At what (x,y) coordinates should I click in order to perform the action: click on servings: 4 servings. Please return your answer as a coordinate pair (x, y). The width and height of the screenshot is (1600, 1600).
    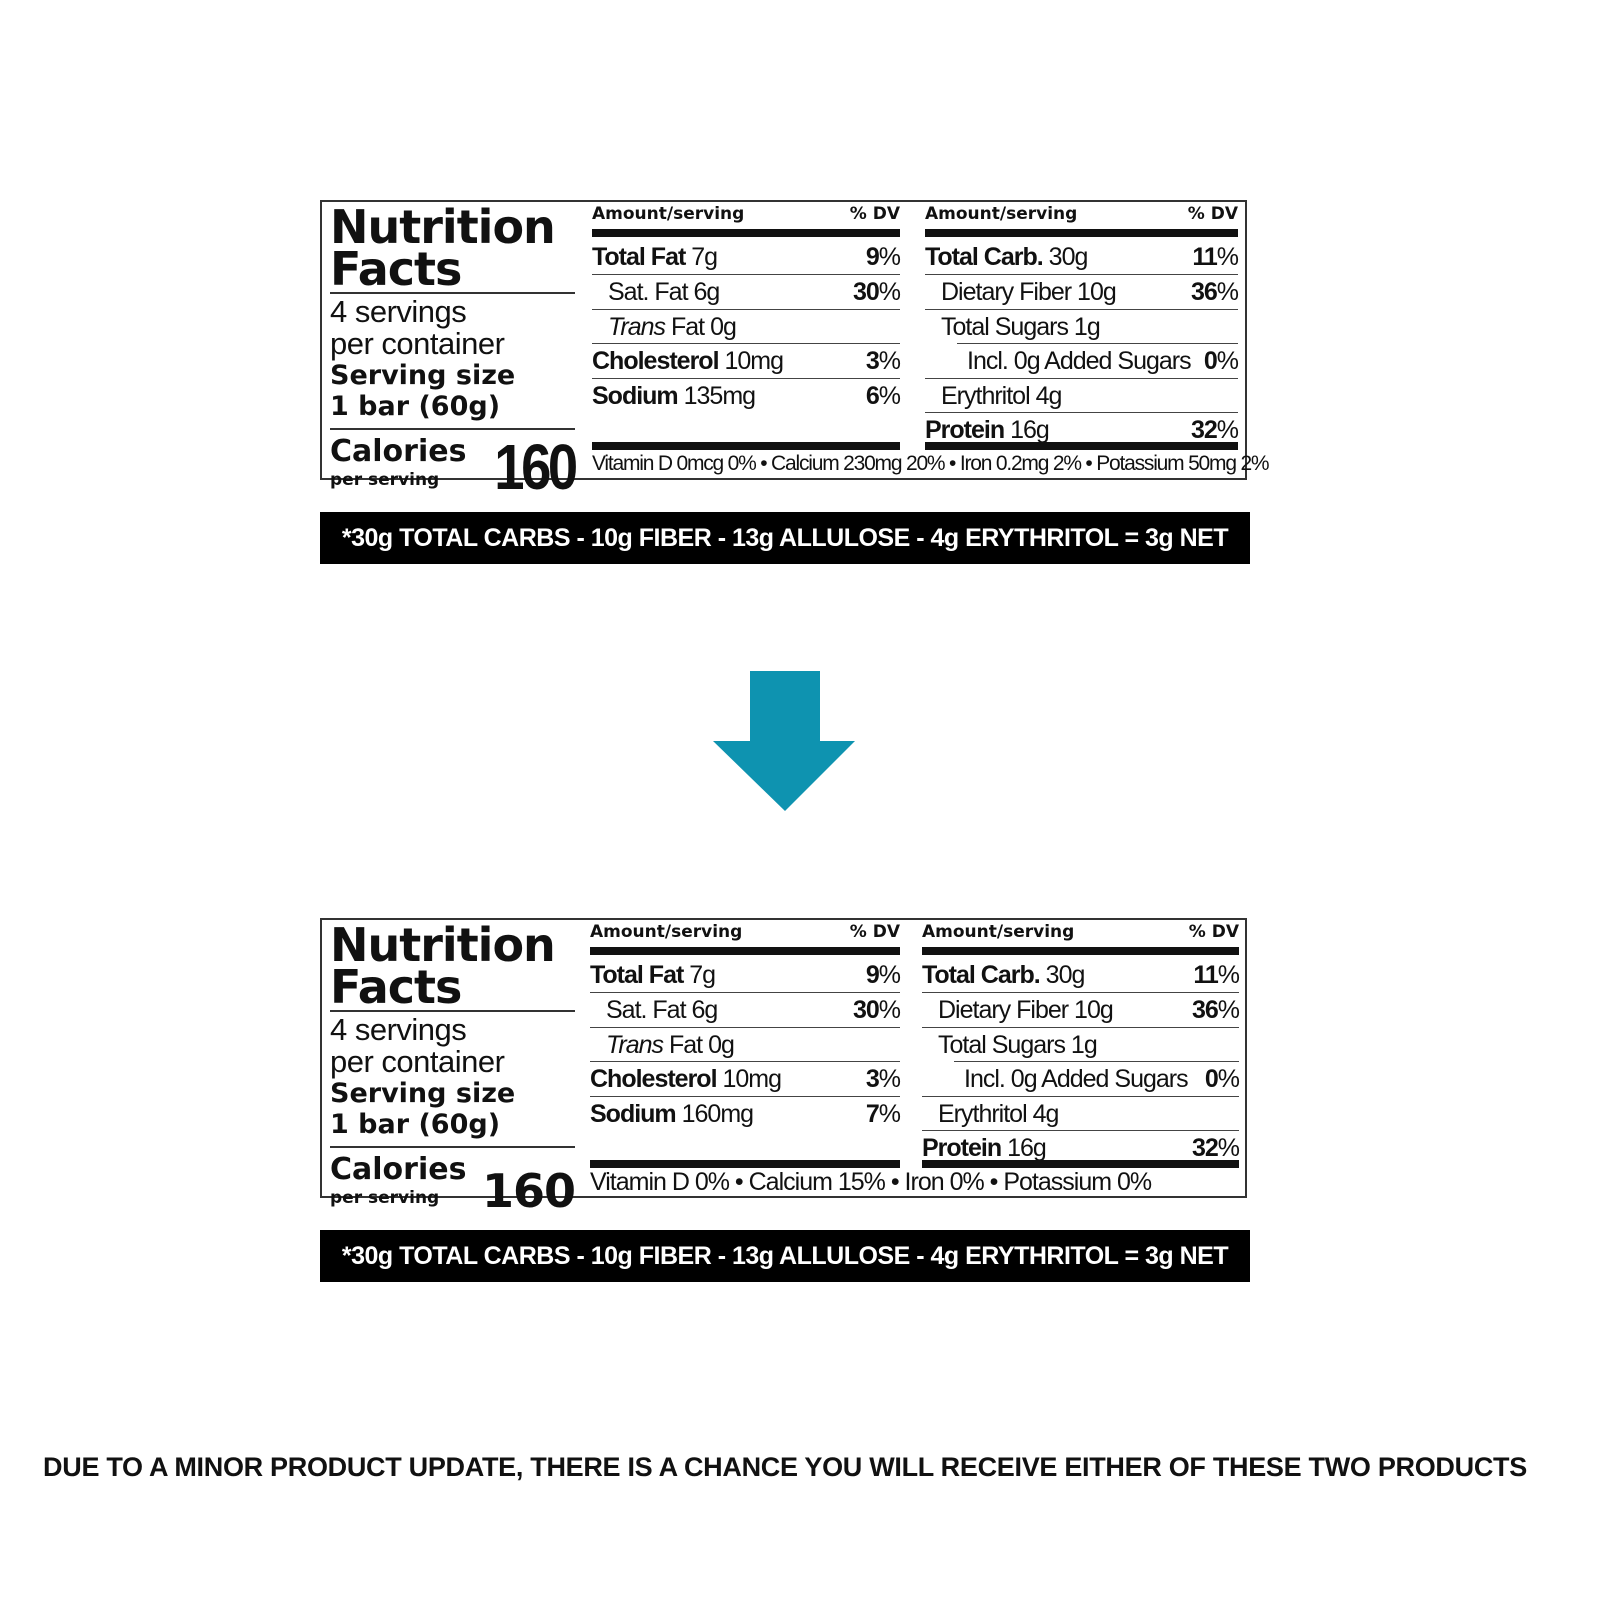
    Looking at the image, I should click on (398, 311).